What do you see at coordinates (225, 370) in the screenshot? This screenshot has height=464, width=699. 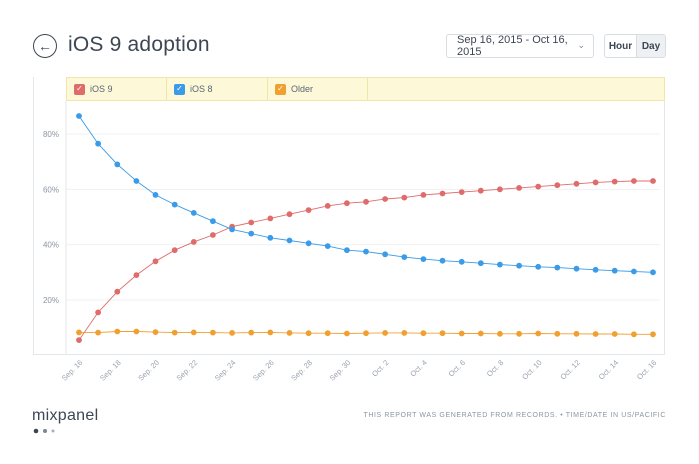 I see `x-tick-label: Sep. 24` at bounding box center [225, 370].